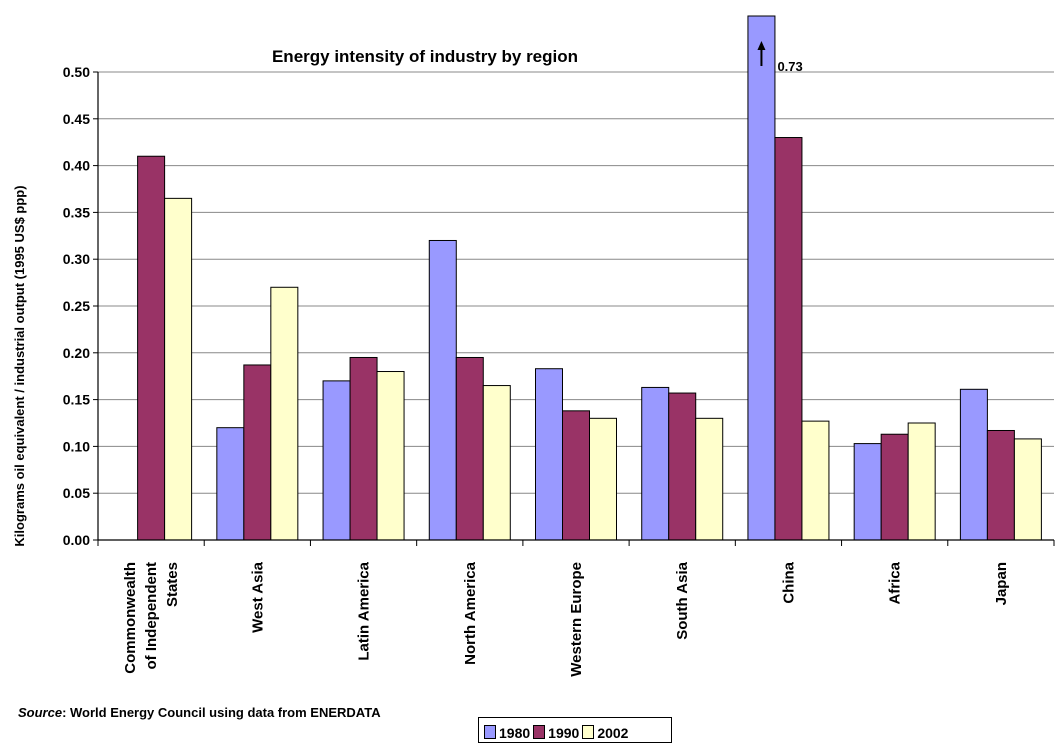  I want to click on y-tick-label: 0.30, so click(76, 259).